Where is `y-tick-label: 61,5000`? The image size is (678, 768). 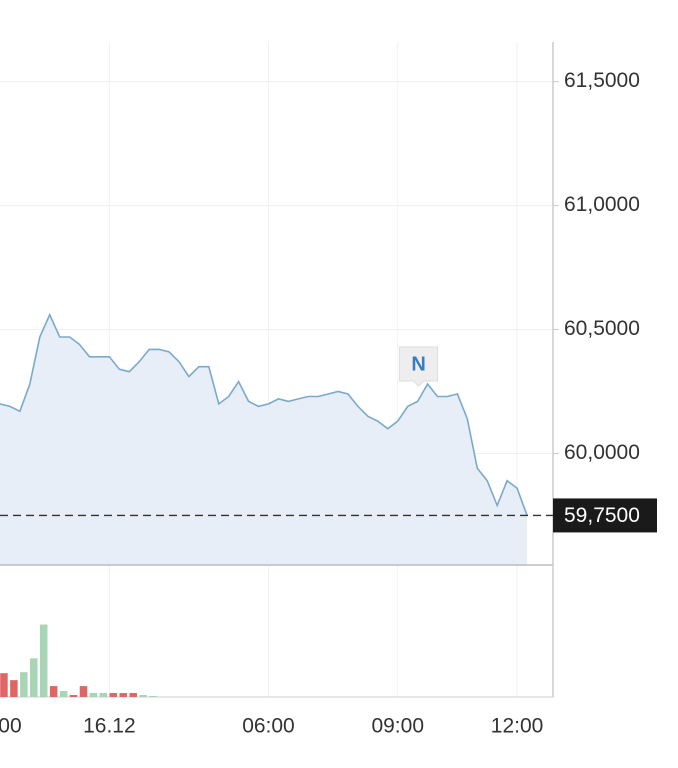
y-tick-label: 61,5000 is located at coordinates (602, 80).